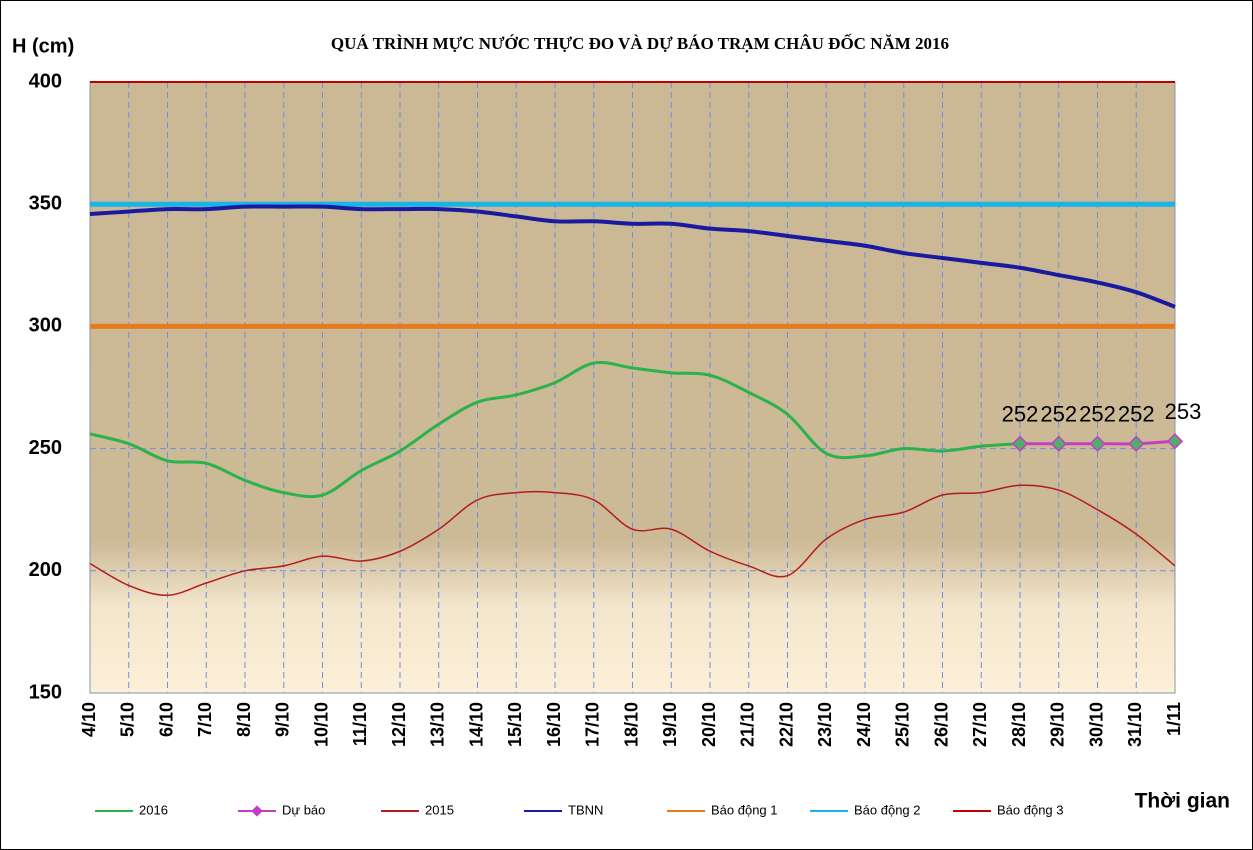 Image resolution: width=1253 pixels, height=850 pixels. Describe the element at coordinates (166, 719) in the screenshot. I see `x-tick-label: 6/10` at that location.